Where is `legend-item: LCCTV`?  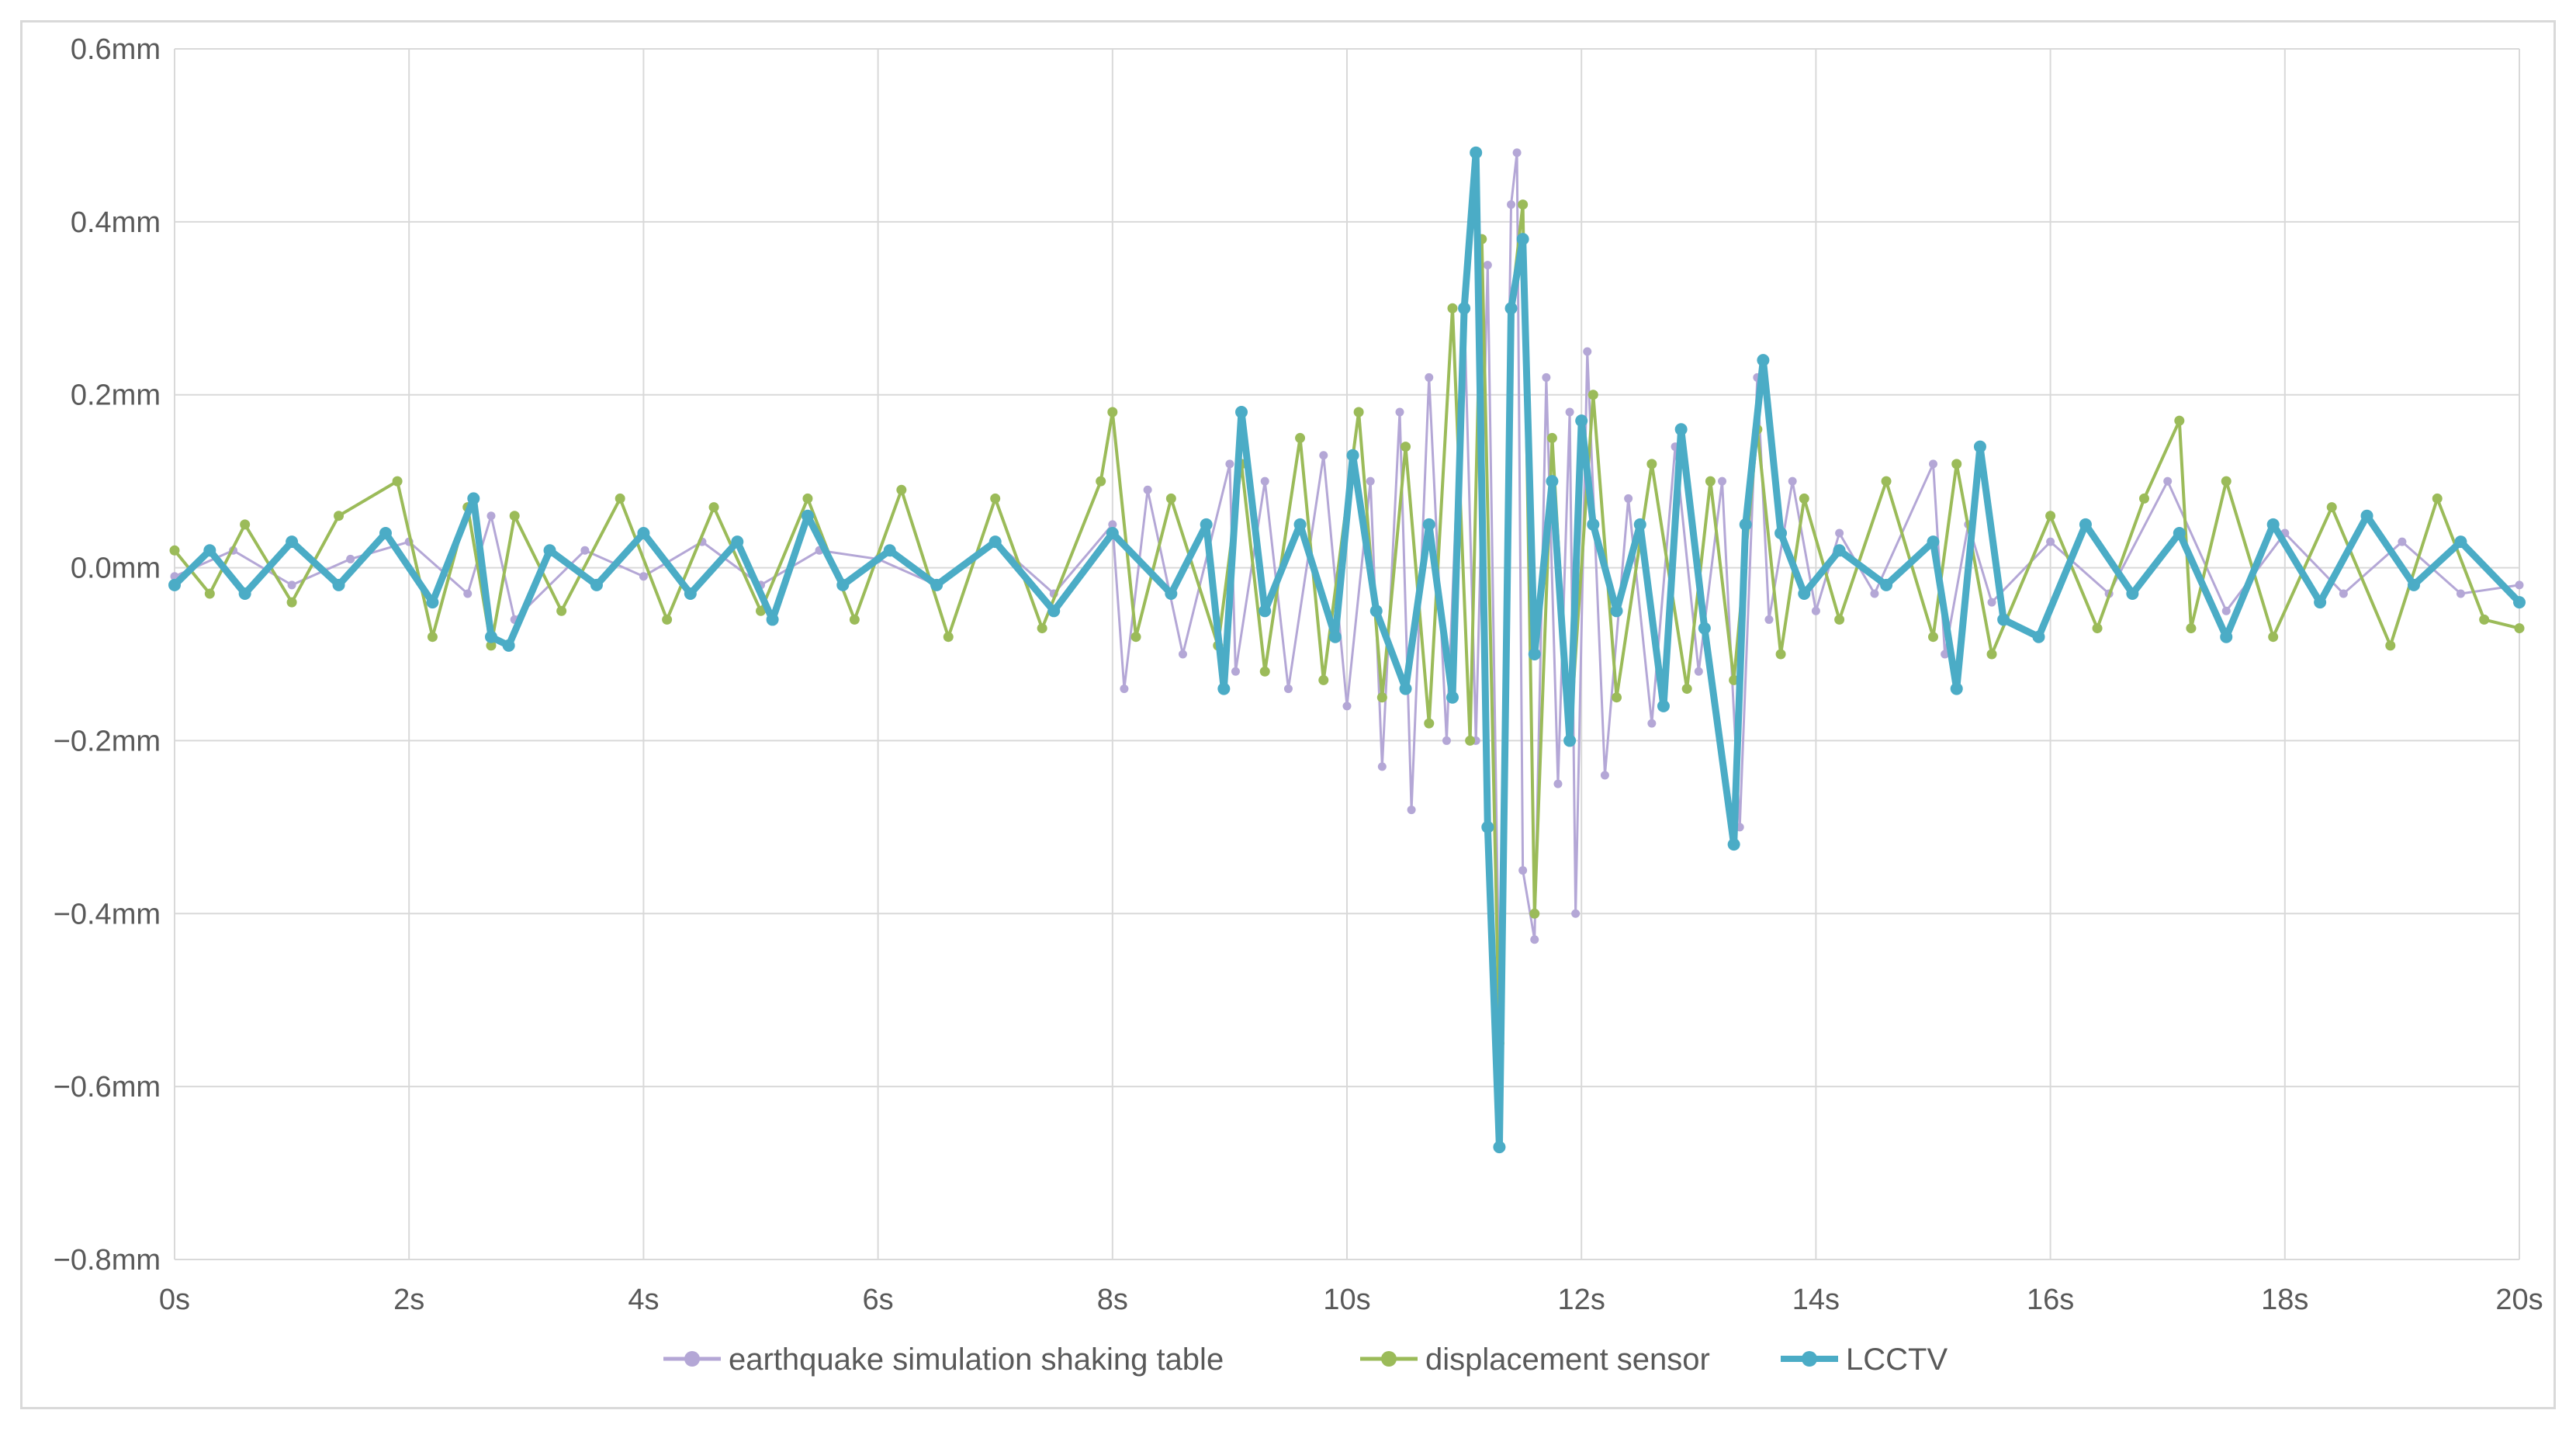
legend-item: LCCTV is located at coordinates (1864, 1360).